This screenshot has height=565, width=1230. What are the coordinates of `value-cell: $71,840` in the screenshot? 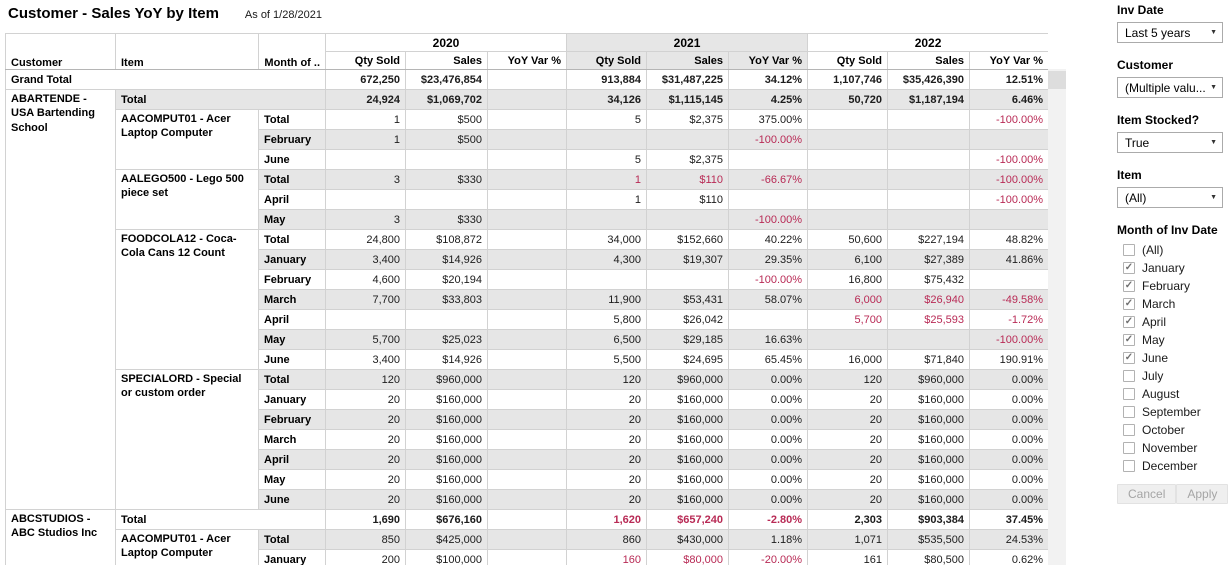 It's located at (929, 359).